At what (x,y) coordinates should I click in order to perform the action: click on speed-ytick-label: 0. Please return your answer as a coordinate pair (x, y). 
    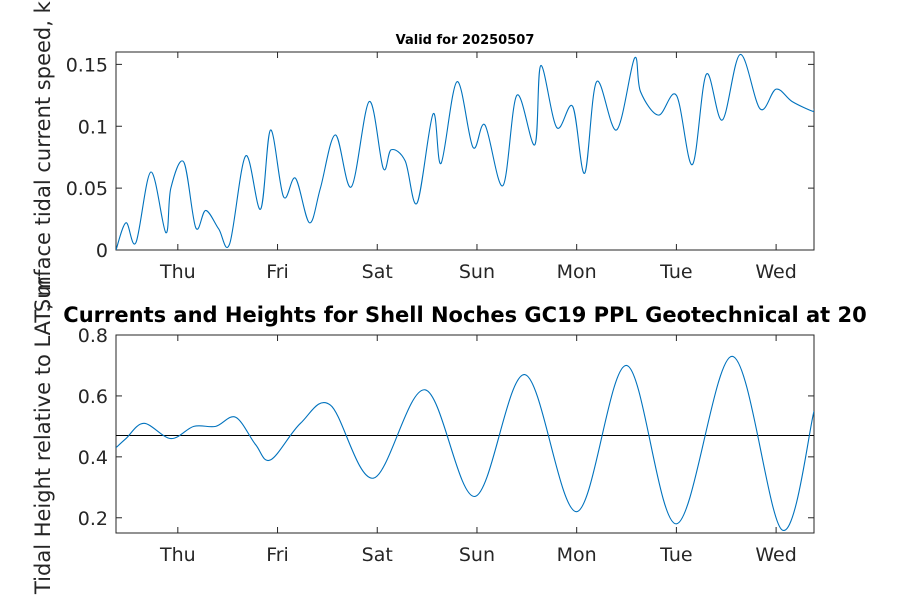
    Looking at the image, I should click on (102, 251).